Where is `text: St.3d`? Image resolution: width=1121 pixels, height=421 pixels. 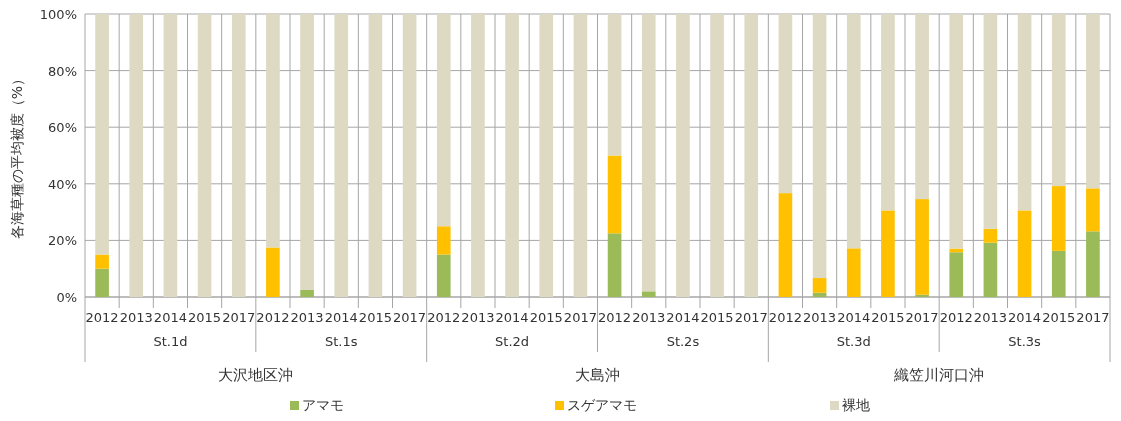 text: St.3d is located at coordinates (853, 341).